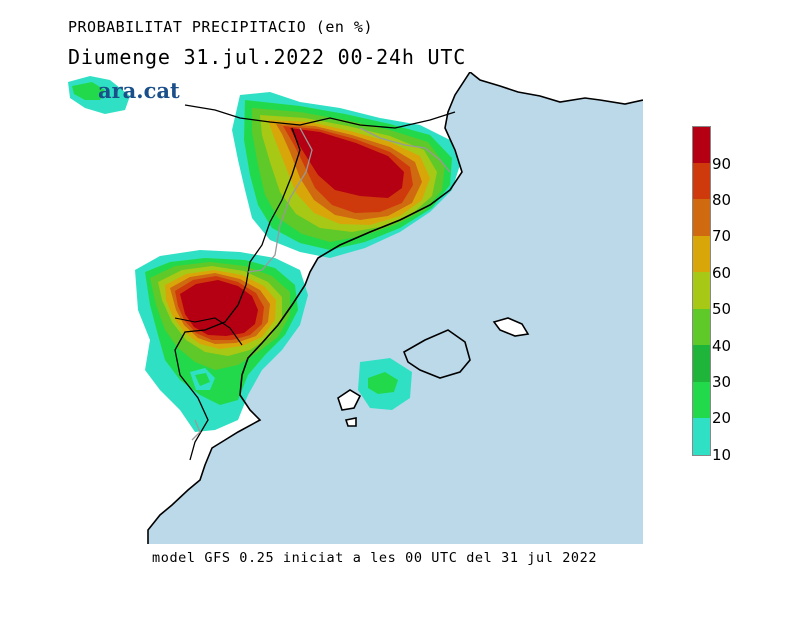 Image resolution: width=800 pixels, height=617 pixels. Describe the element at coordinates (349, 400) in the screenshot. I see `island-ibiza` at that location.